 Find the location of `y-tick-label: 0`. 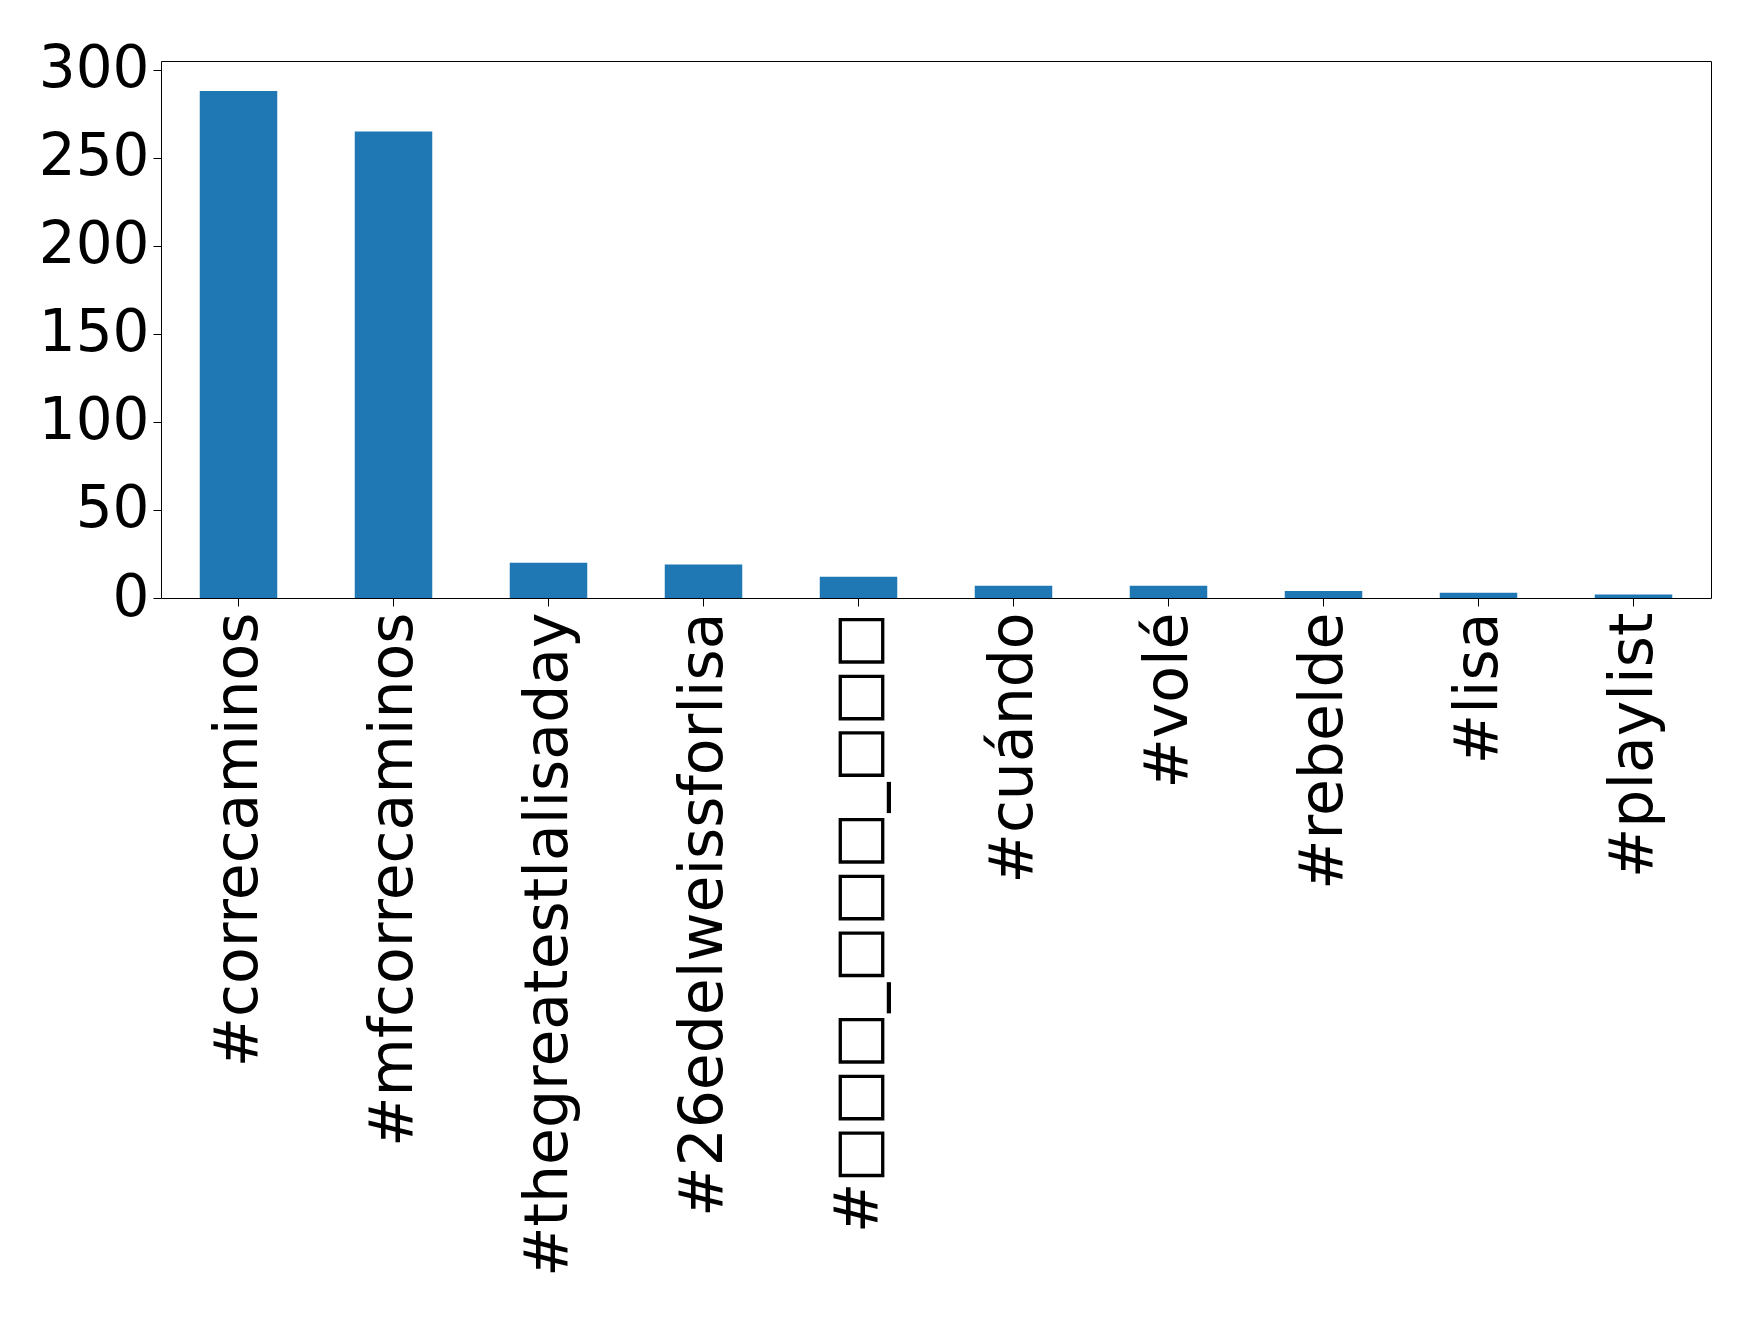

y-tick-label: 0 is located at coordinates (131, 595).